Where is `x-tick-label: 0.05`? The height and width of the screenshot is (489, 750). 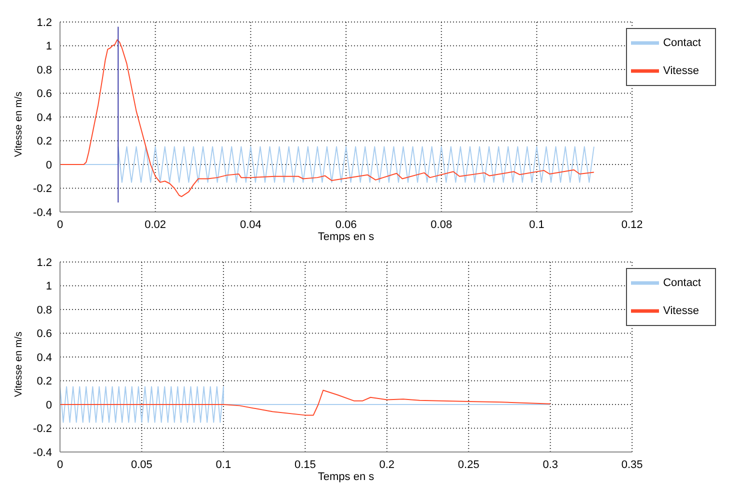 x-tick-label: 0.05 is located at coordinates (141, 464).